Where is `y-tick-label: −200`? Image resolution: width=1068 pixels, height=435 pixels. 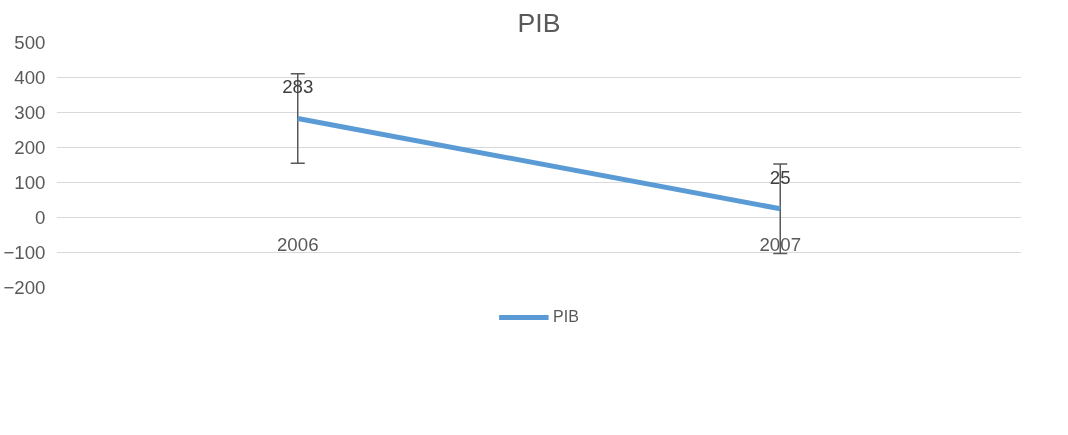 y-tick-label: −200 is located at coordinates (24, 287).